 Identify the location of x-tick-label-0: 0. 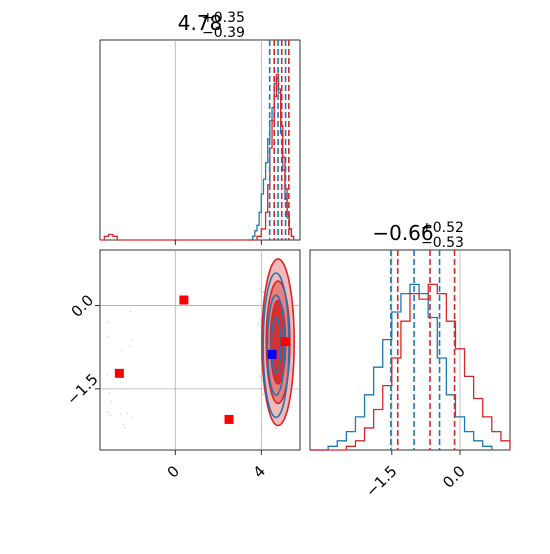
(173, 471).